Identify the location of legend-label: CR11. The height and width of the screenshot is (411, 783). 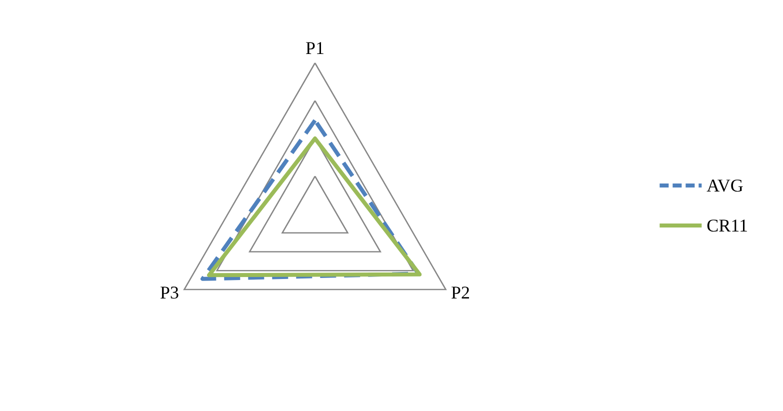
(727, 226).